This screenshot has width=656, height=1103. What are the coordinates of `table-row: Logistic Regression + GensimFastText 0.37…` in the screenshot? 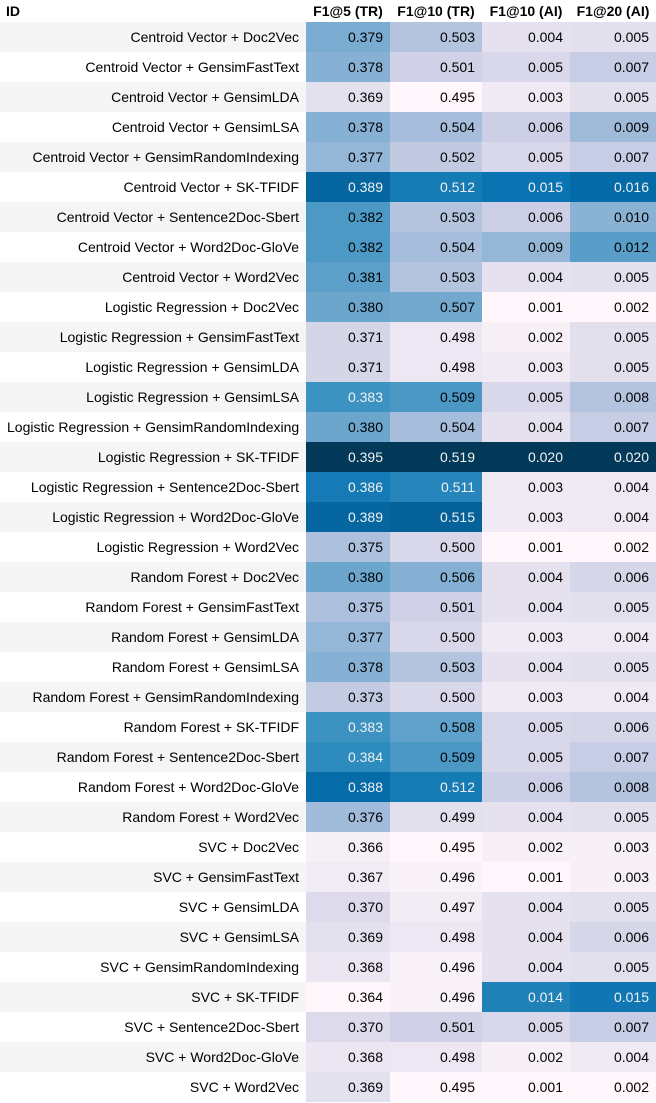 It's located at (328, 337).